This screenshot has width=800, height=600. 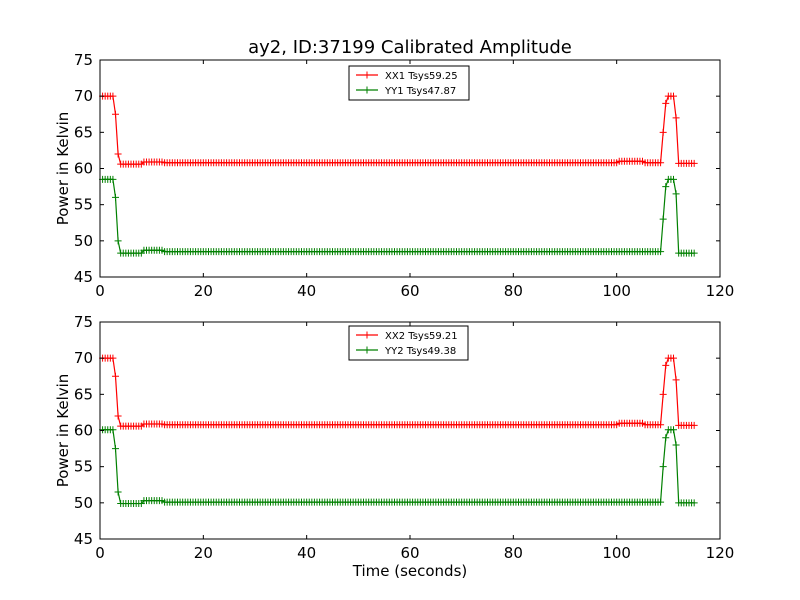 What do you see at coordinates (410, 47) in the screenshot?
I see `figure-title: ay2, ID:37199 Calibrated Amplitude` at bounding box center [410, 47].